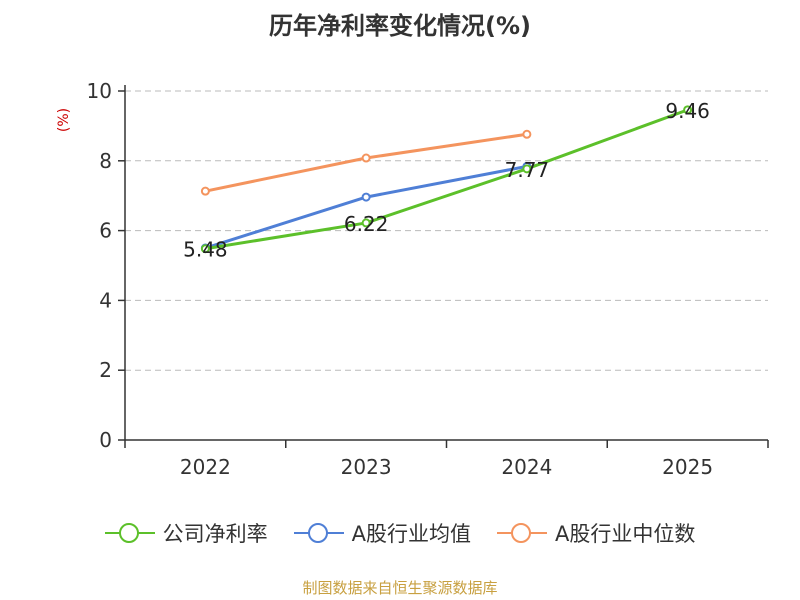 This screenshot has height=600, width=800. I want to click on data-source-note: 制图数据来自恒生聚源数据库, so click(400, 588).